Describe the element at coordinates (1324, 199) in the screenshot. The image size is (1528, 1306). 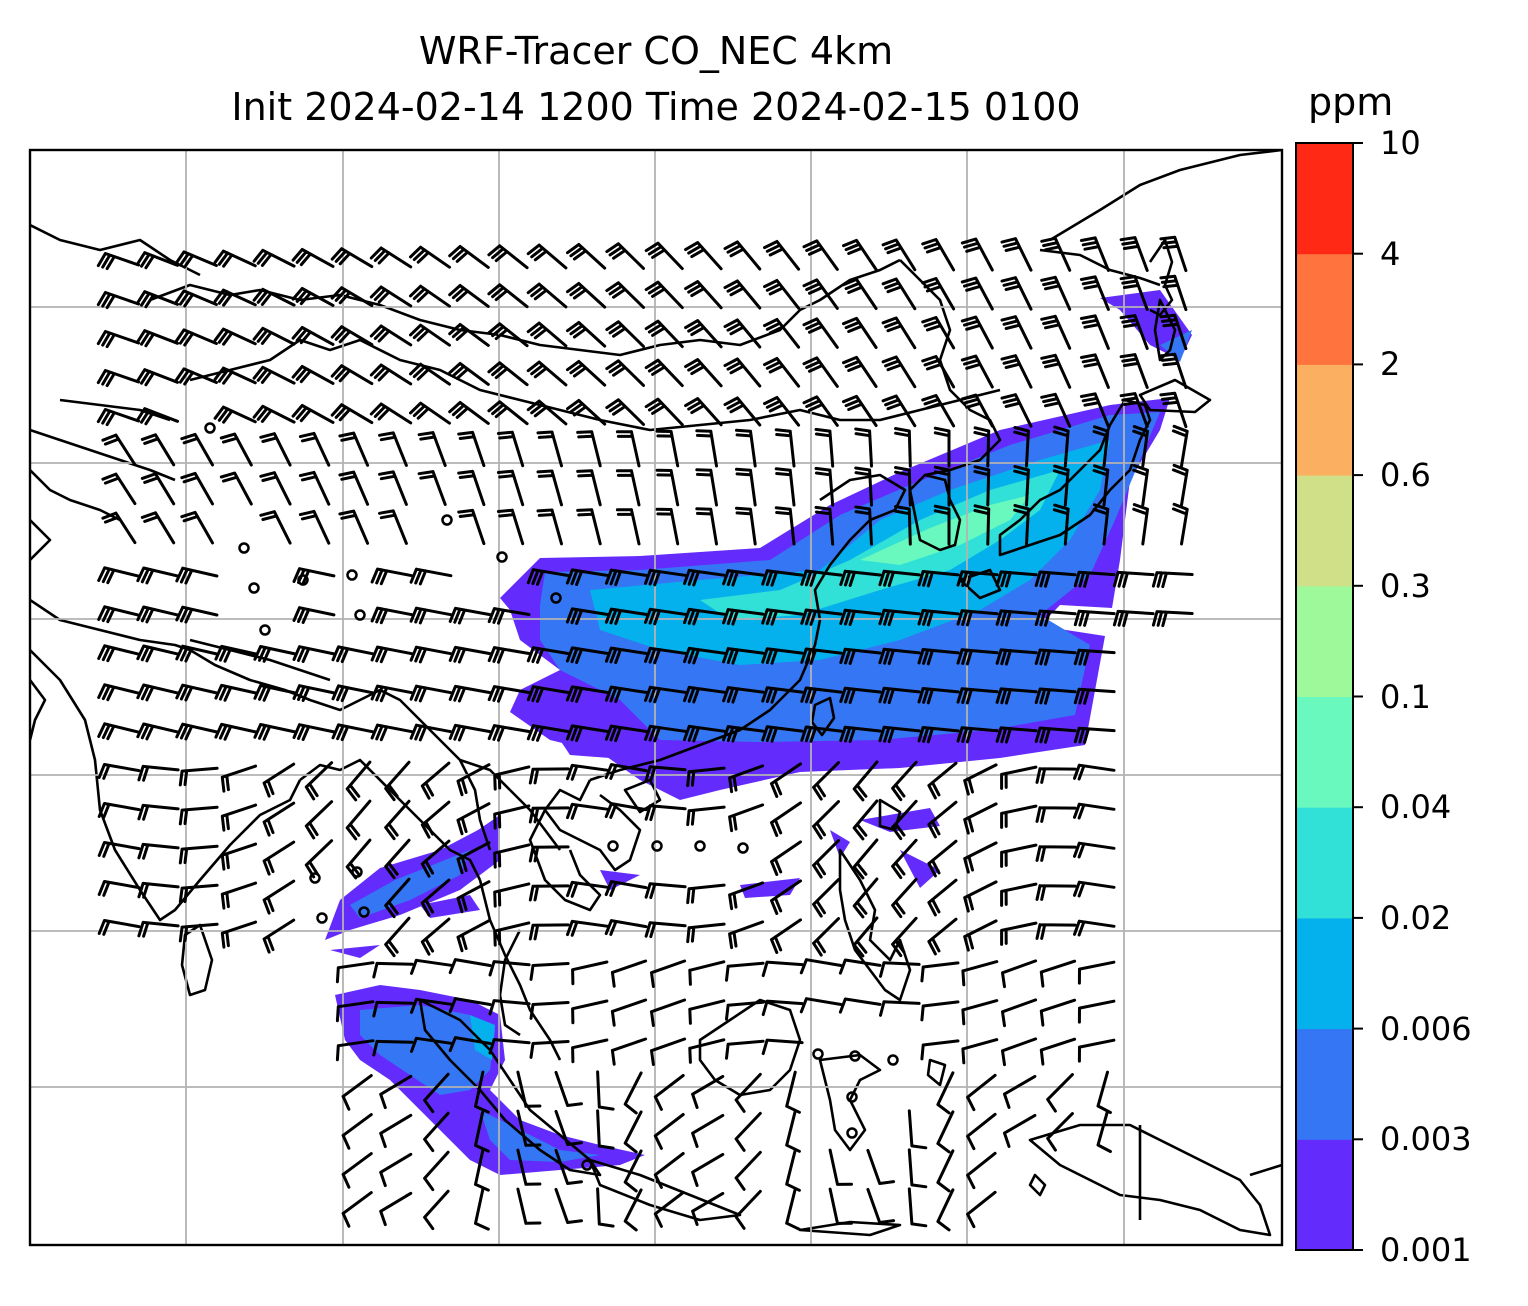
I see `colorbar-segment` at that location.